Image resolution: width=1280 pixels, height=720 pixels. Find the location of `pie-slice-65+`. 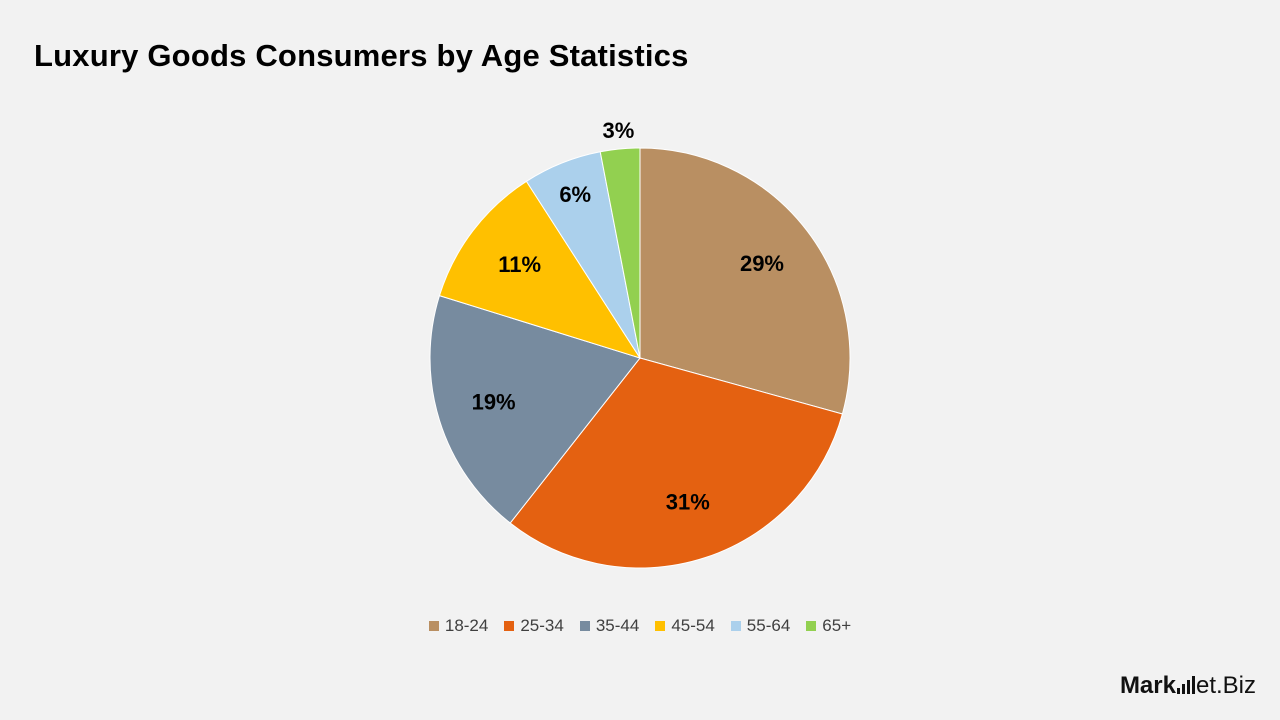

pie-slice-65+ is located at coordinates (620, 253).